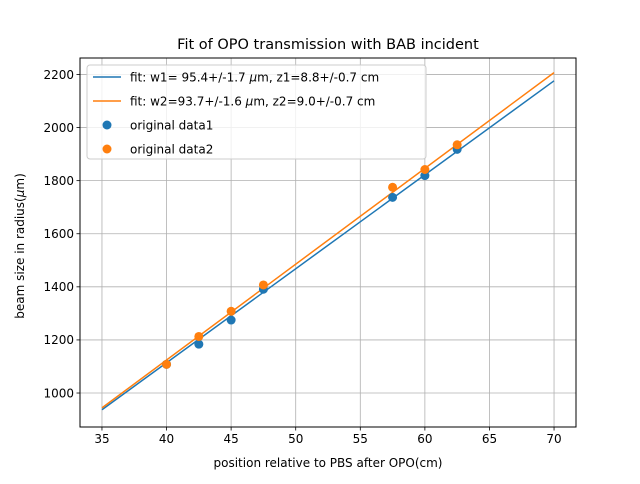 Image resolution: width=640 pixels, height=484 pixels. What do you see at coordinates (252, 101) in the screenshot?
I see `legend-label: fit: w2=93.7+/-1.6 μm, z2=9.0+/-0.7 cm` at bounding box center [252, 101].